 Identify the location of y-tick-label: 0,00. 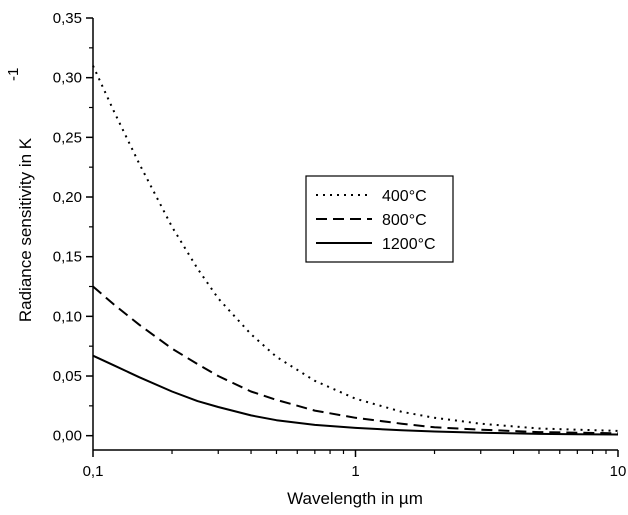
(67, 436).